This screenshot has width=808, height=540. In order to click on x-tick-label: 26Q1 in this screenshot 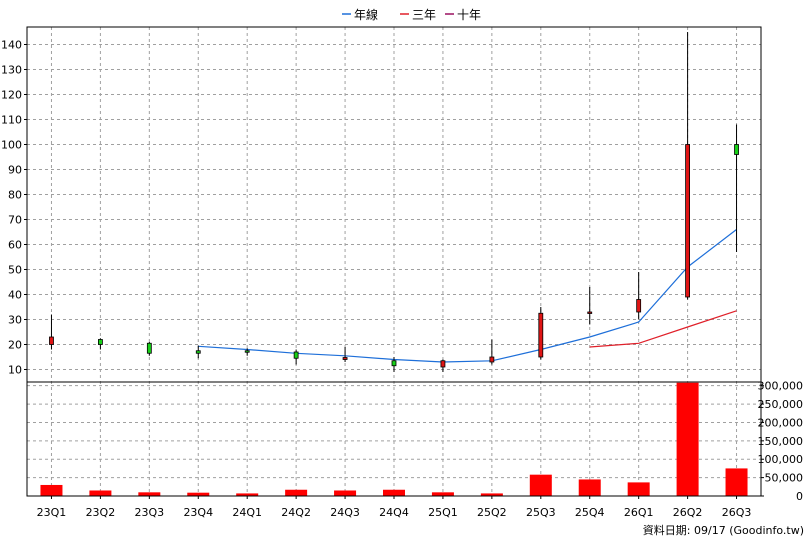, I will do `click(639, 512)`.